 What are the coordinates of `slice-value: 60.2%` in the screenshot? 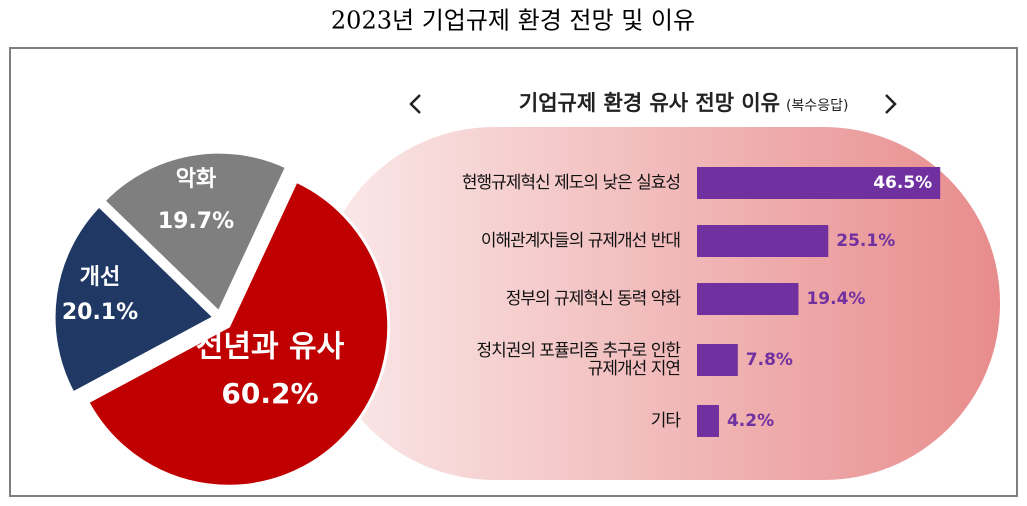 It's located at (269, 393).